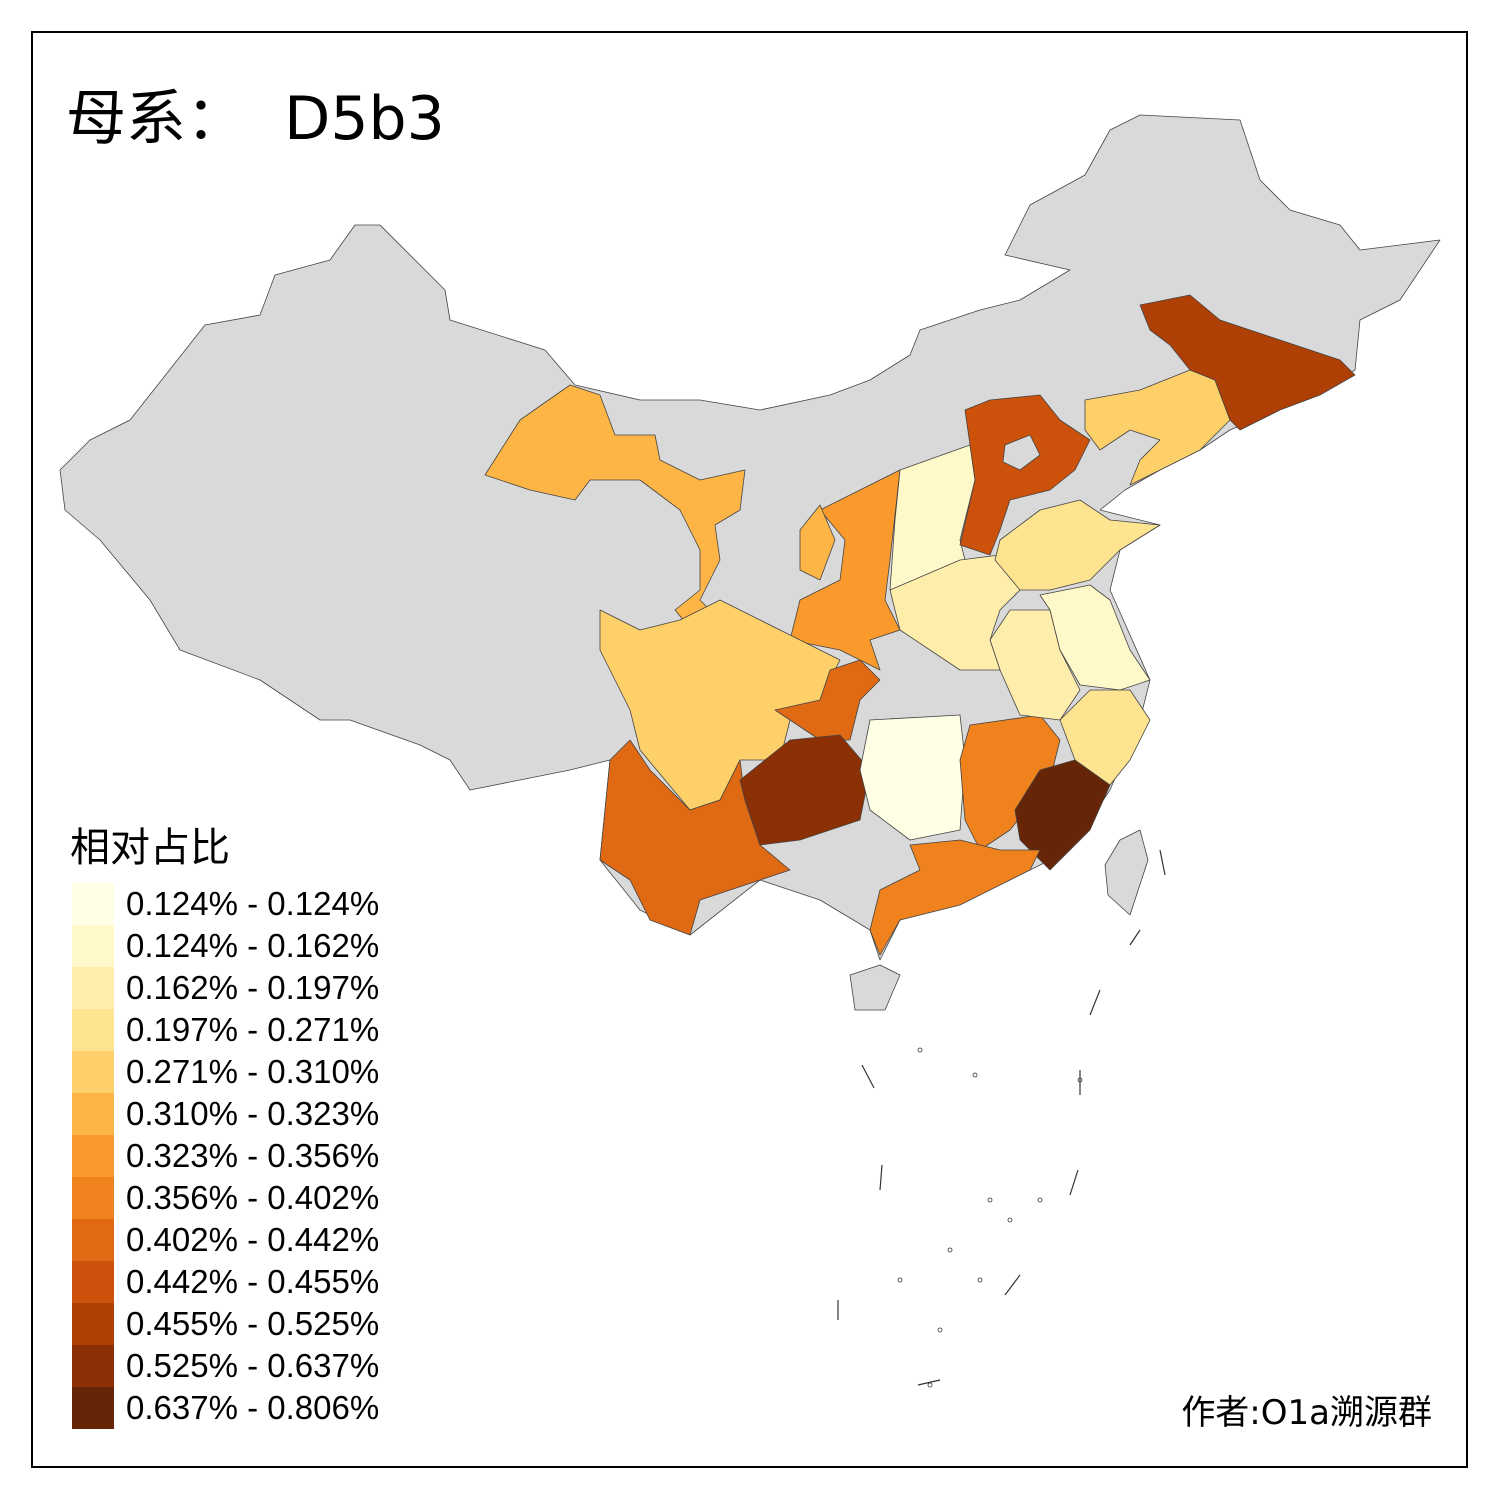 The width and height of the screenshot is (1500, 1500). What do you see at coordinates (1105, 737) in the screenshot?
I see `province-zhejiang` at bounding box center [1105, 737].